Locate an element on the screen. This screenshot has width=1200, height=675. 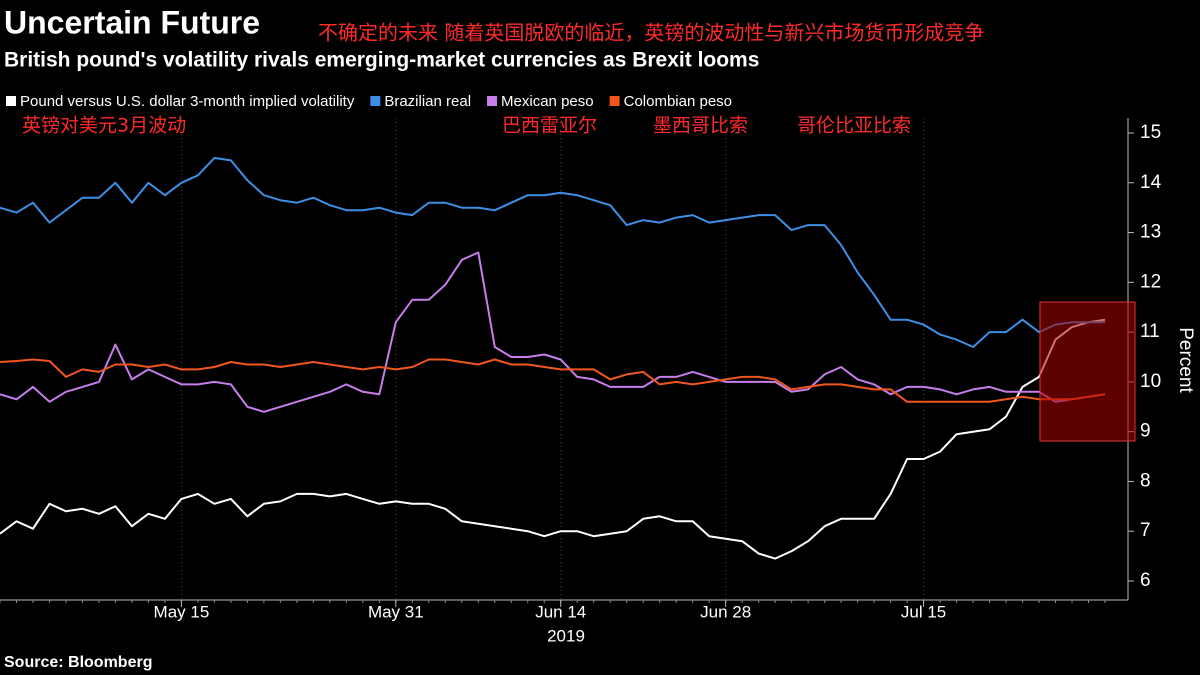
y-tick-label: 14 is located at coordinates (1151, 182).